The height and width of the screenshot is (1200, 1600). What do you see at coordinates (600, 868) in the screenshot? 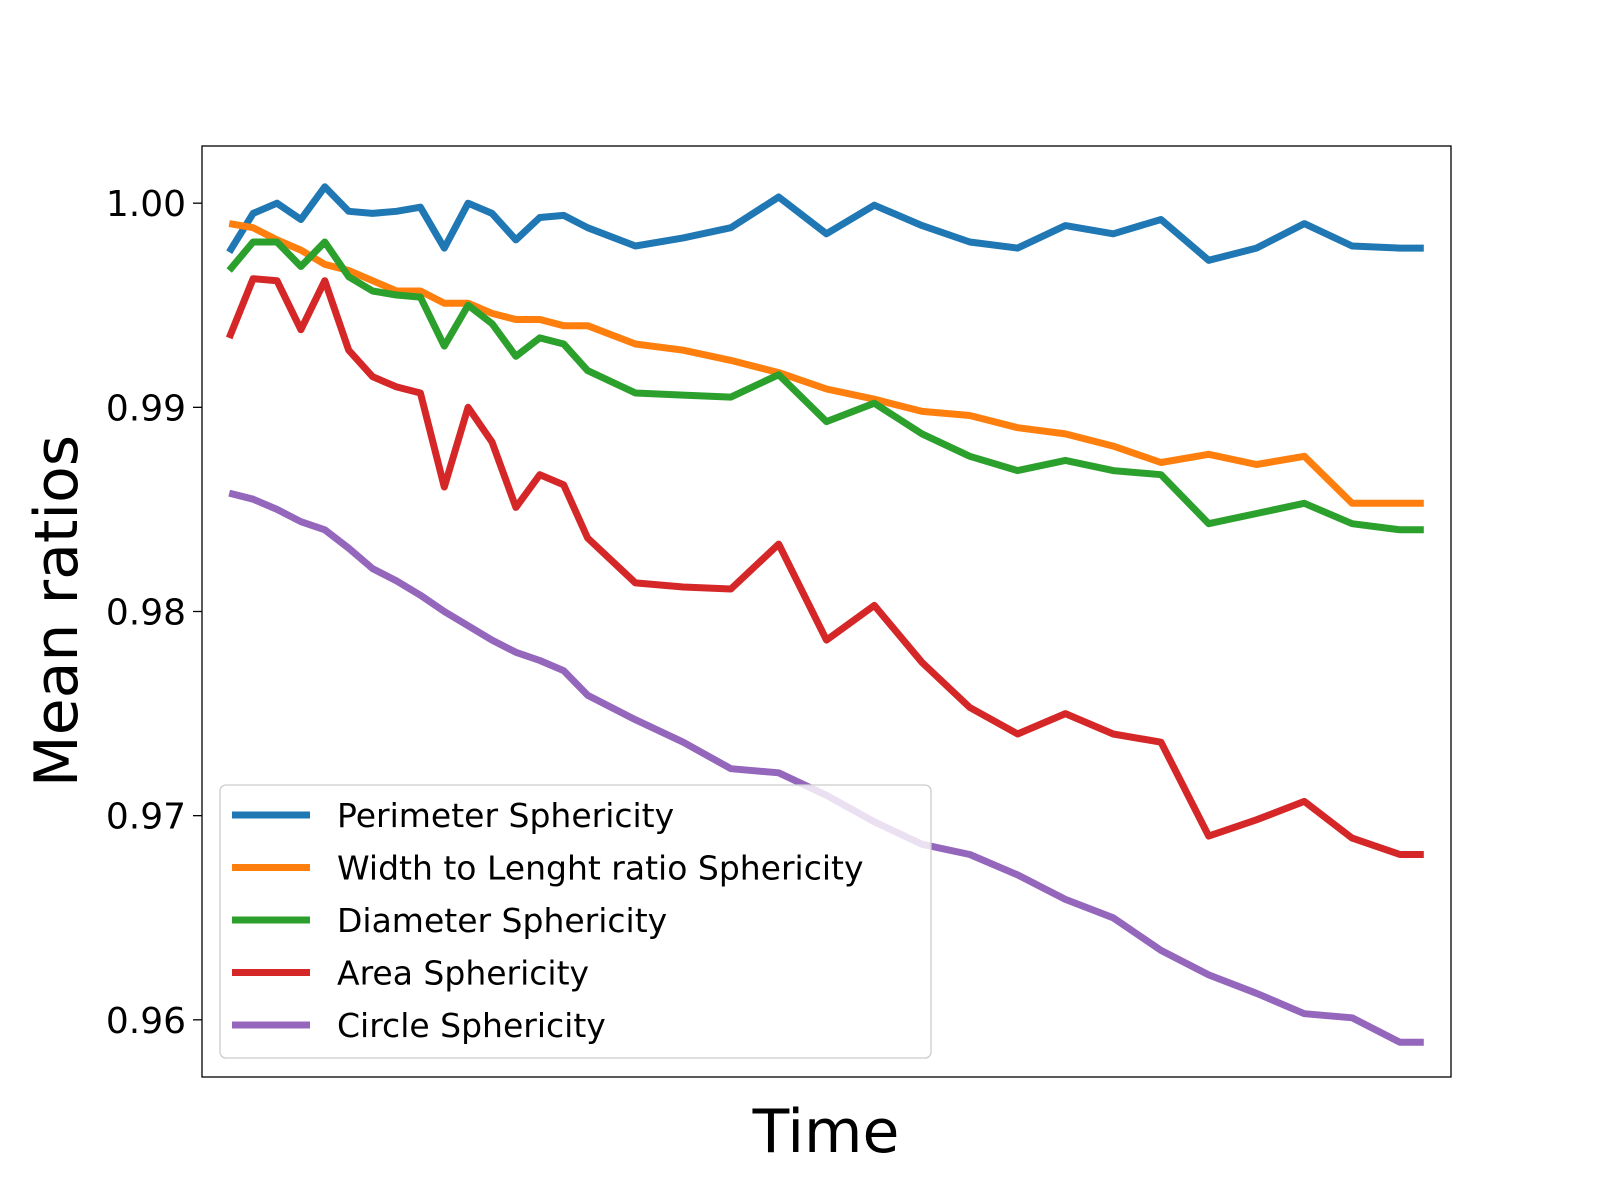
I see `legend-label: Width to Lenght ratio Sphericity` at bounding box center [600, 868].